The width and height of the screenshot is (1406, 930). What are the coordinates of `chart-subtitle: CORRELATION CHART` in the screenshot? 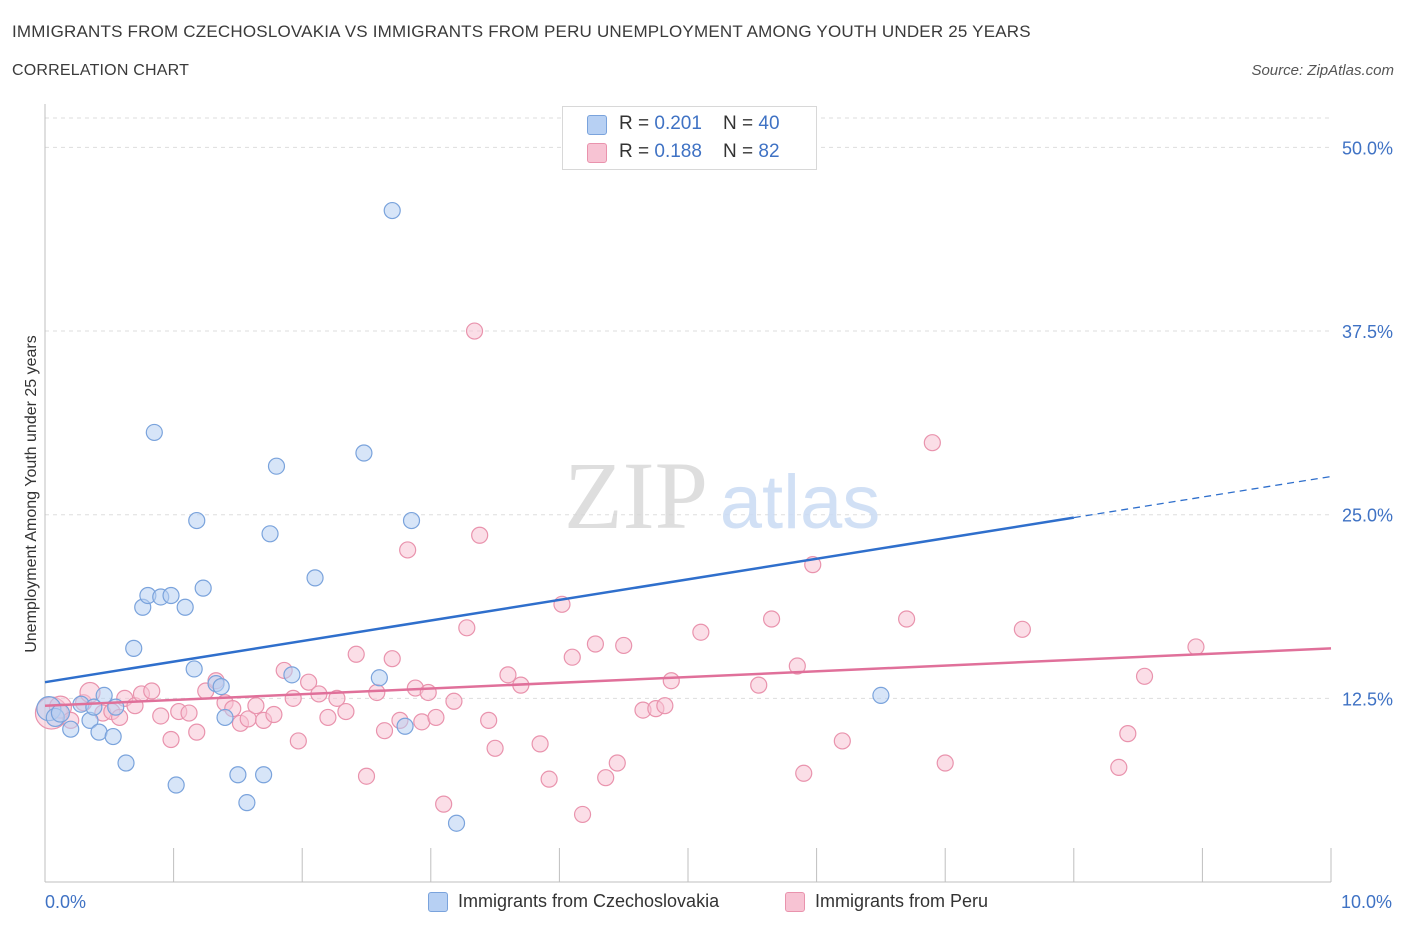 It's located at (101, 70).